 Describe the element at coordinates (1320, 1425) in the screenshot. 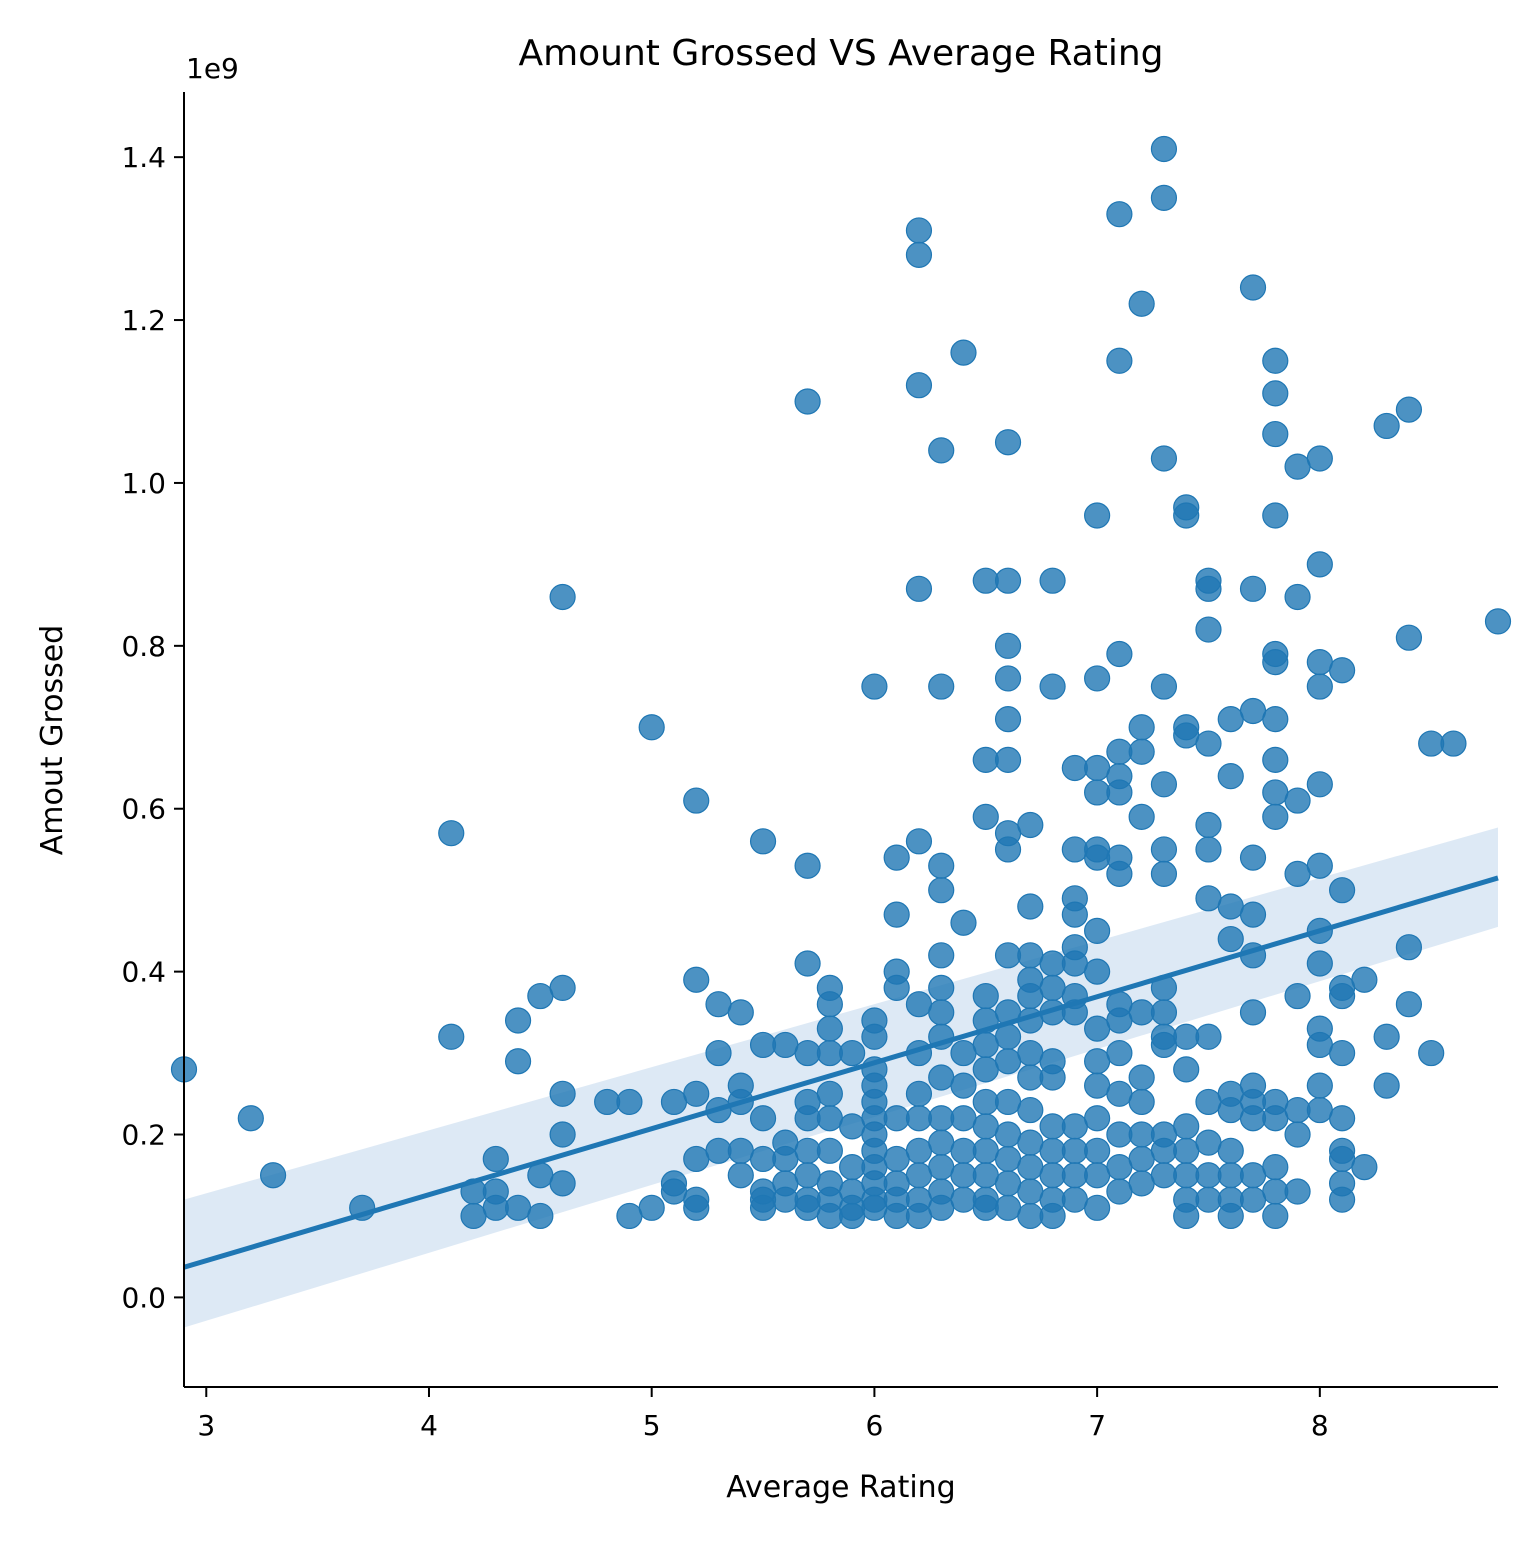

I see `x-tick-label: 8` at that location.